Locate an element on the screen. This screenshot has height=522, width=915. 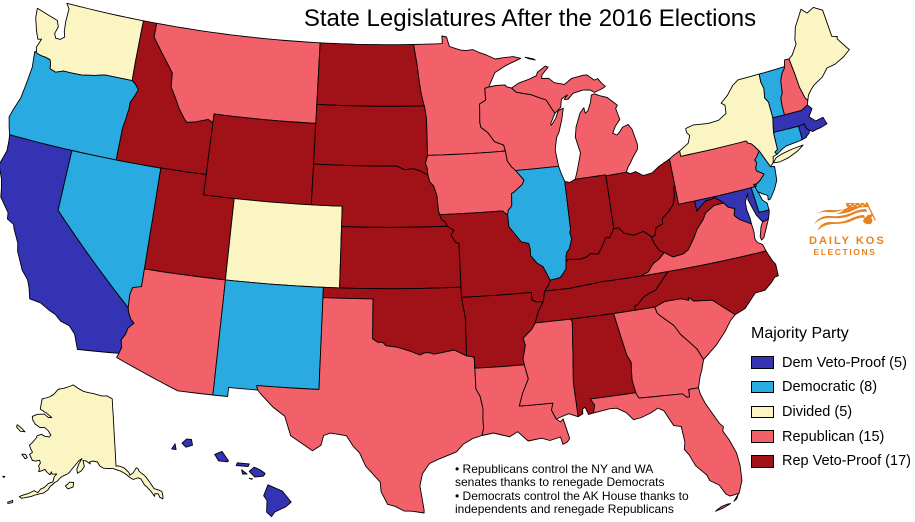
legend-swatch-republican is located at coordinates (762, 436).